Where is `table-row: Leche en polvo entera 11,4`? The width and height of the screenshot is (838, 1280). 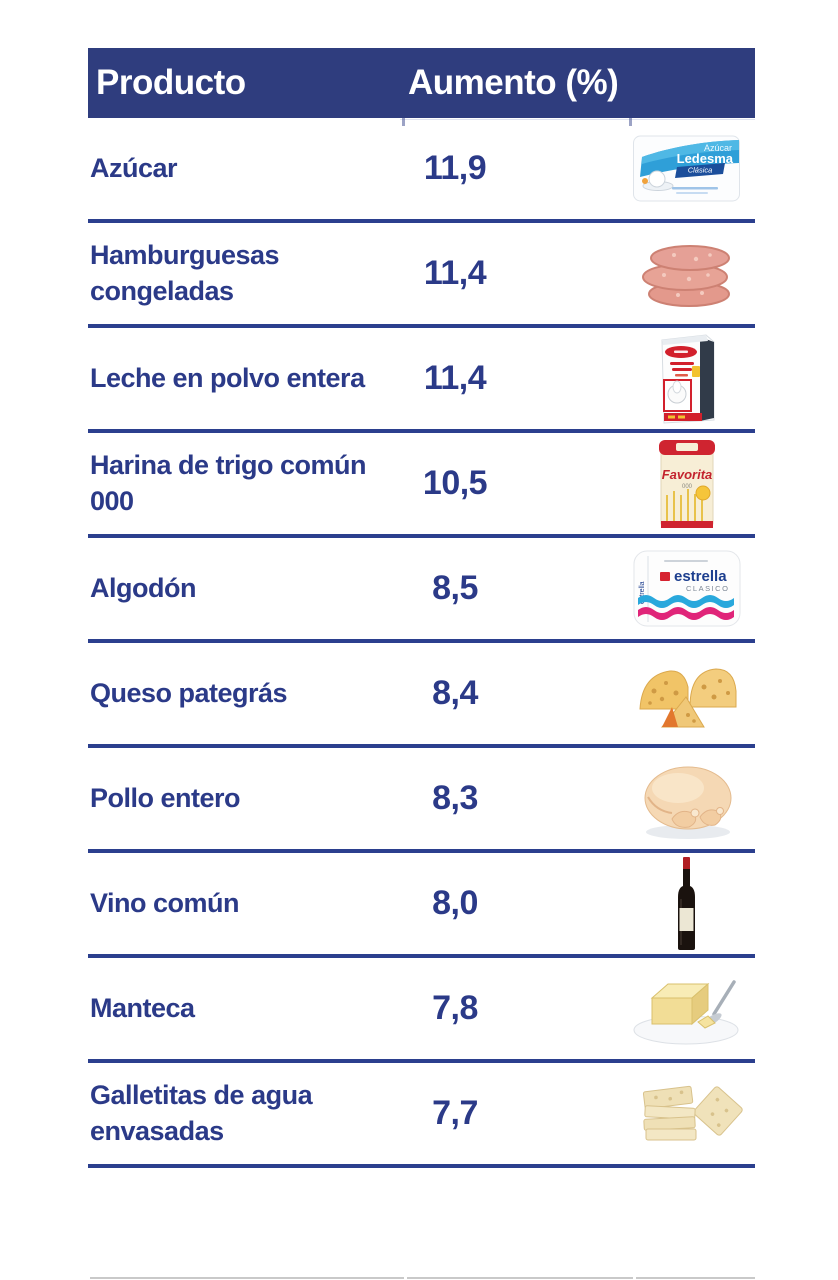
table-row: Leche en polvo entera 11,4 is located at coordinates (421, 380).